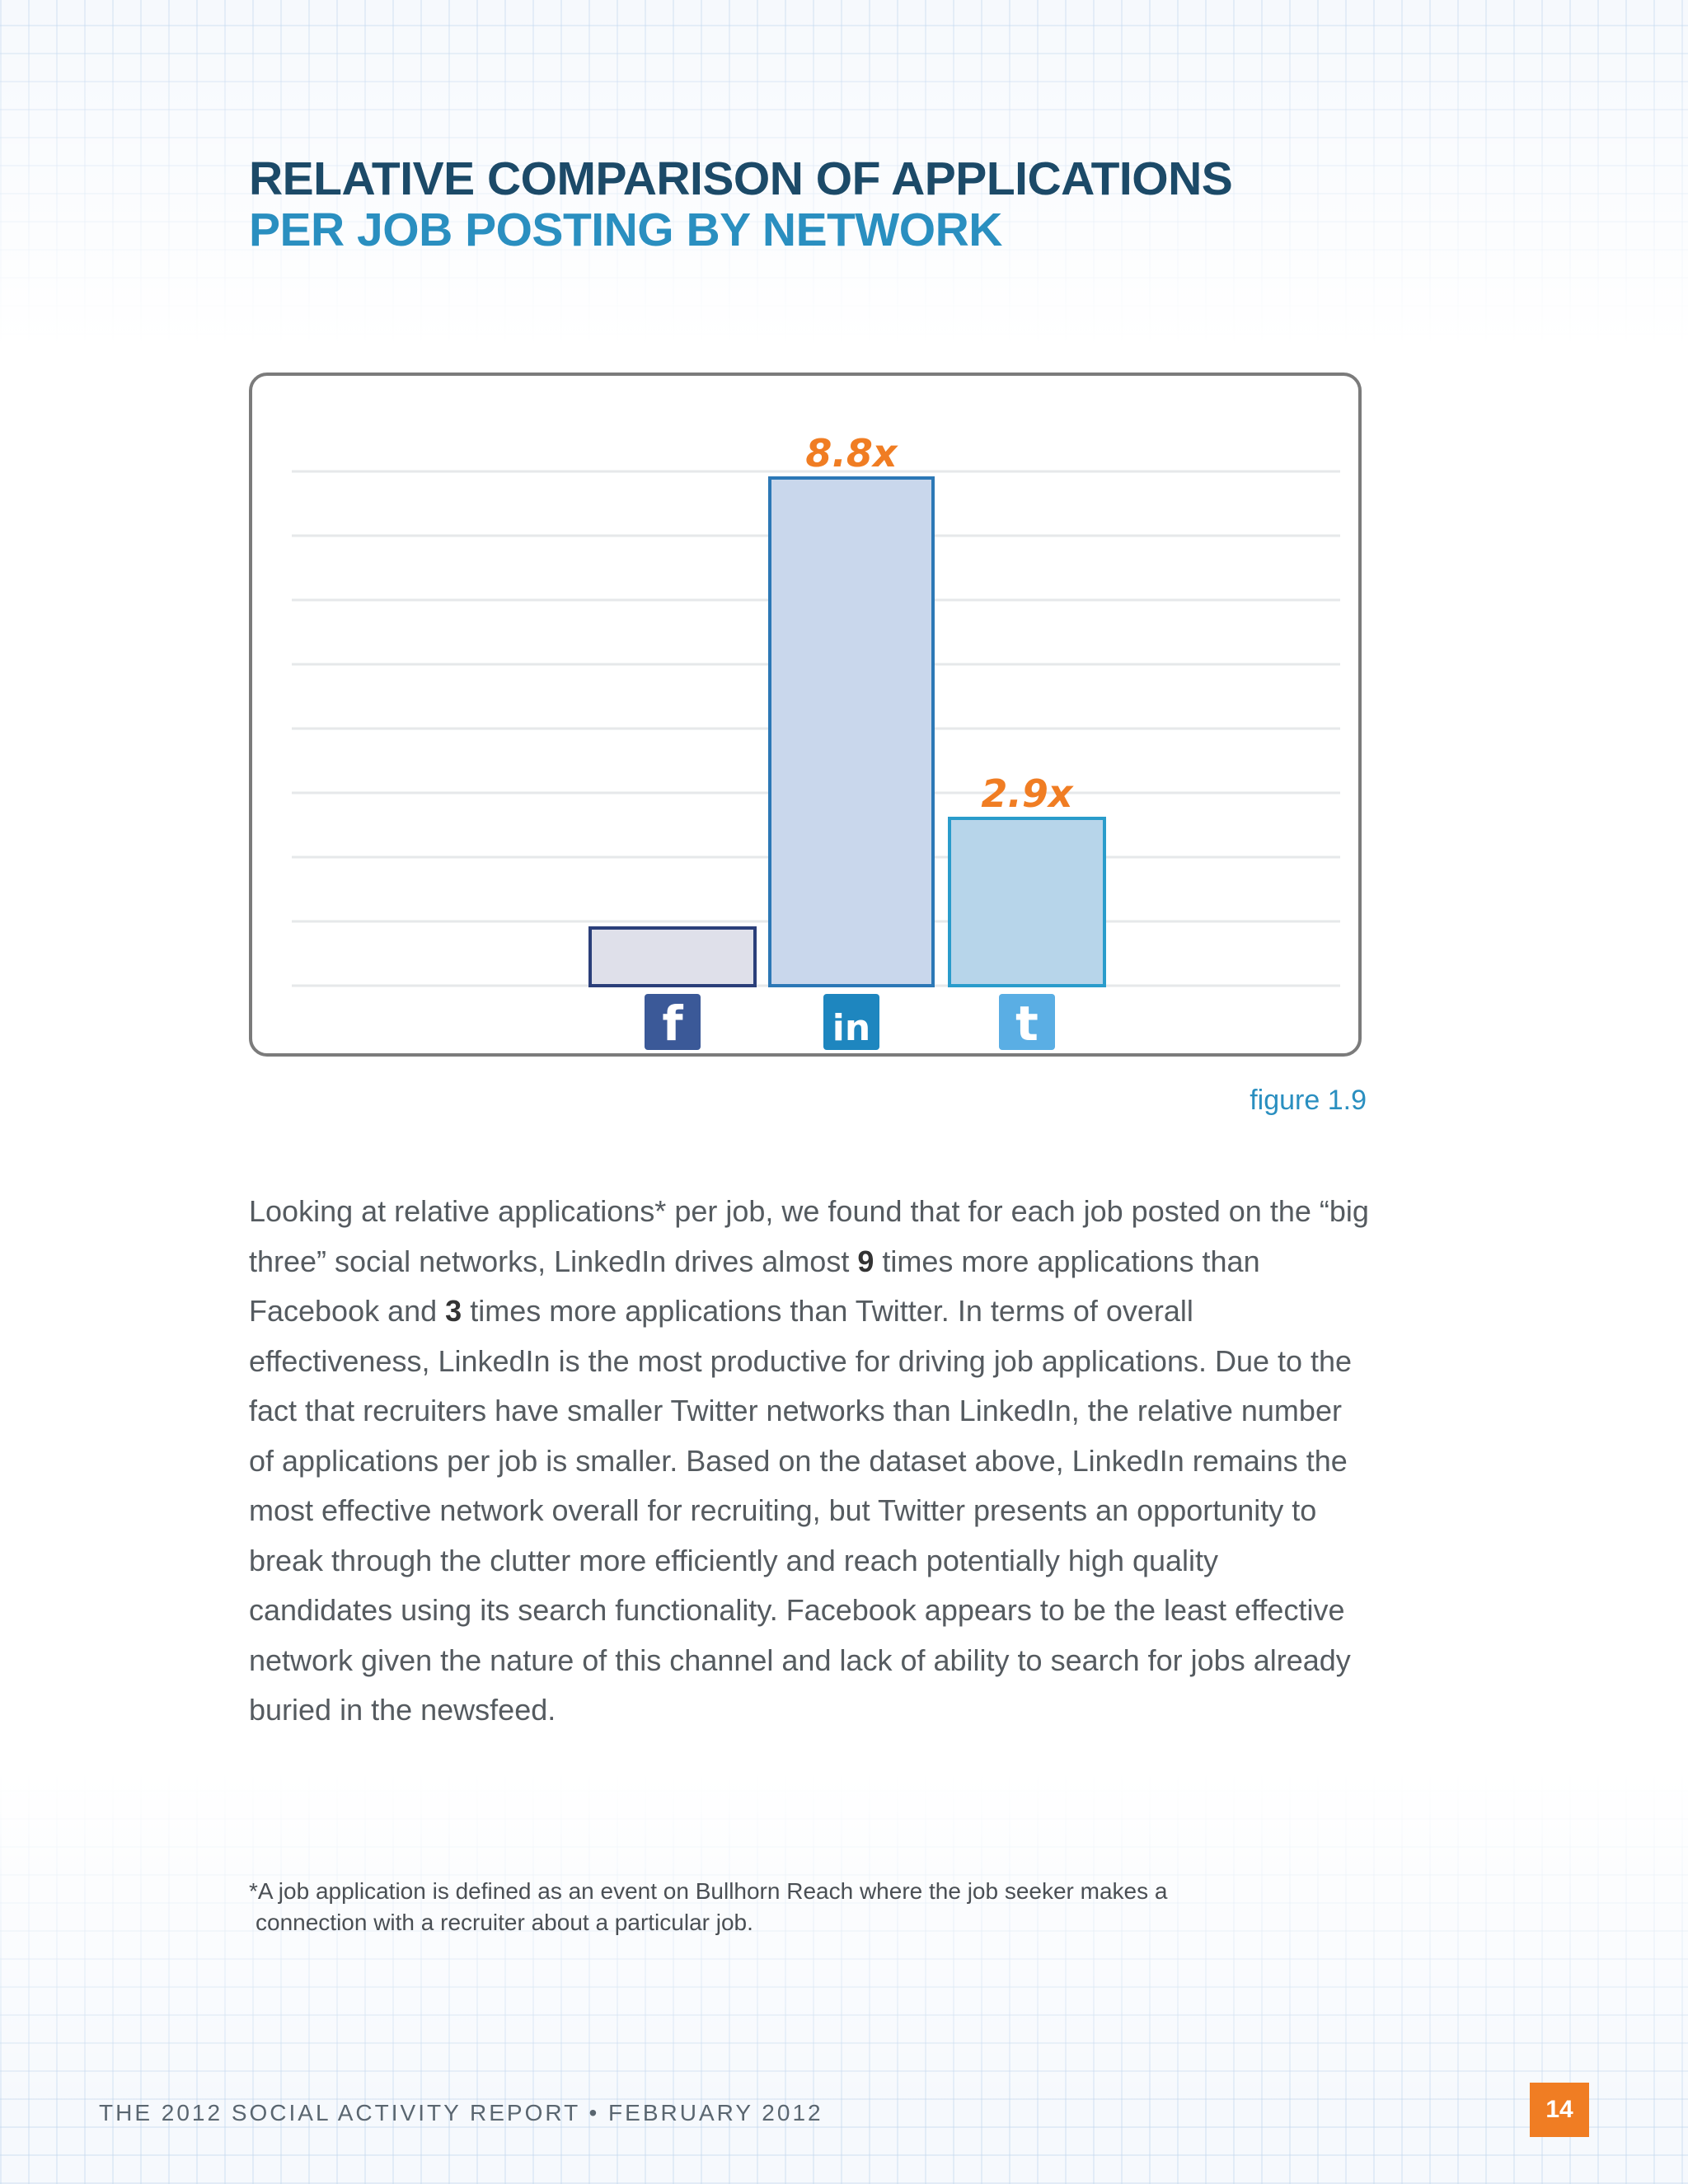 Image resolution: width=1688 pixels, height=2184 pixels. What do you see at coordinates (454, 1311) in the screenshot?
I see `body-bold-2: 3` at bounding box center [454, 1311].